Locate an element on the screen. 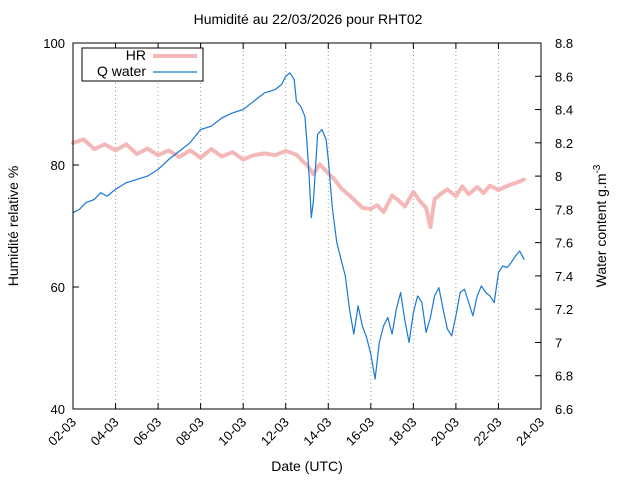 This screenshot has height=480, width=640. series-line-hr is located at coordinates (298, 183).